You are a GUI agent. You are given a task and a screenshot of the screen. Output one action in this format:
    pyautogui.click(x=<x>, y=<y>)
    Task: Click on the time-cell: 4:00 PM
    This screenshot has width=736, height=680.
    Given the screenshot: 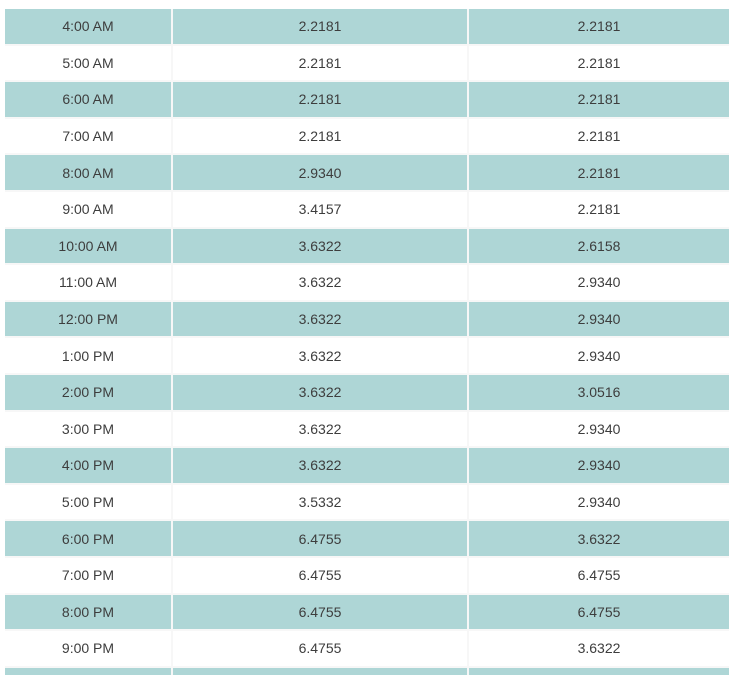 What is the action you would take?
    pyautogui.click(x=89, y=465)
    